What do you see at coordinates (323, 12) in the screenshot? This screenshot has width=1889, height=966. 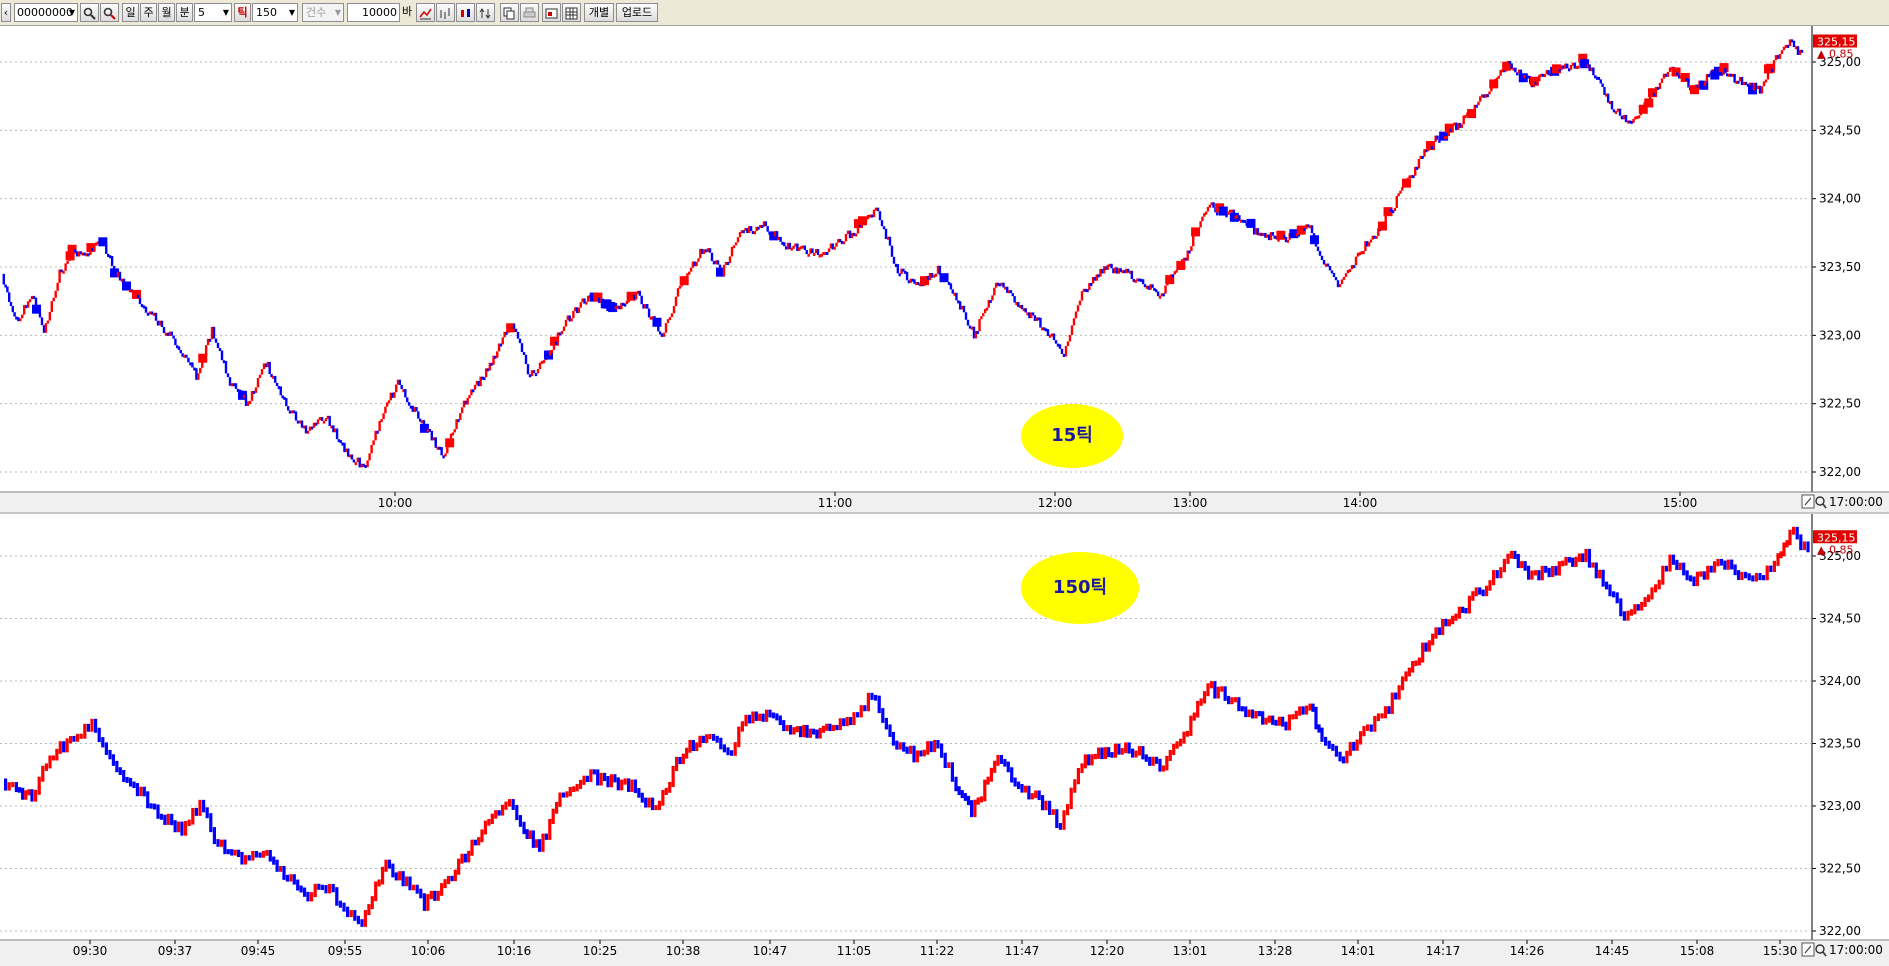 I see `count-select: 건수 ▼` at bounding box center [323, 12].